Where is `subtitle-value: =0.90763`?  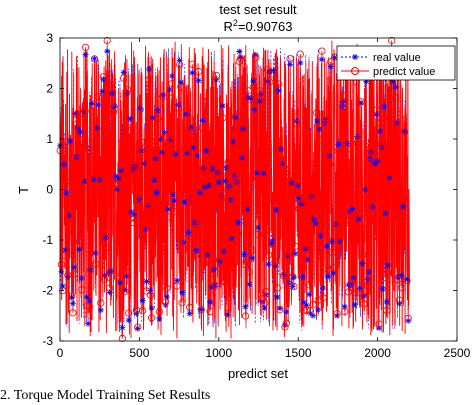
subtitle-value: =0.90763 is located at coordinates (265, 26).